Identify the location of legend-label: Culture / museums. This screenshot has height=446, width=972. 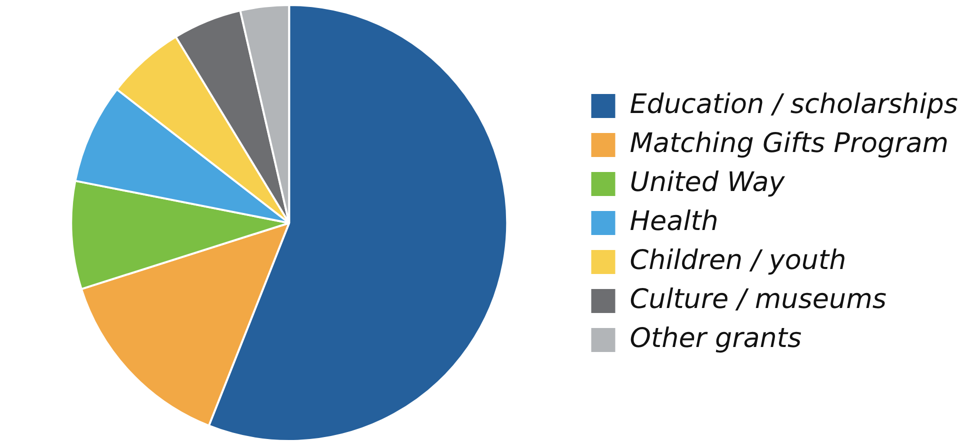
(758, 300).